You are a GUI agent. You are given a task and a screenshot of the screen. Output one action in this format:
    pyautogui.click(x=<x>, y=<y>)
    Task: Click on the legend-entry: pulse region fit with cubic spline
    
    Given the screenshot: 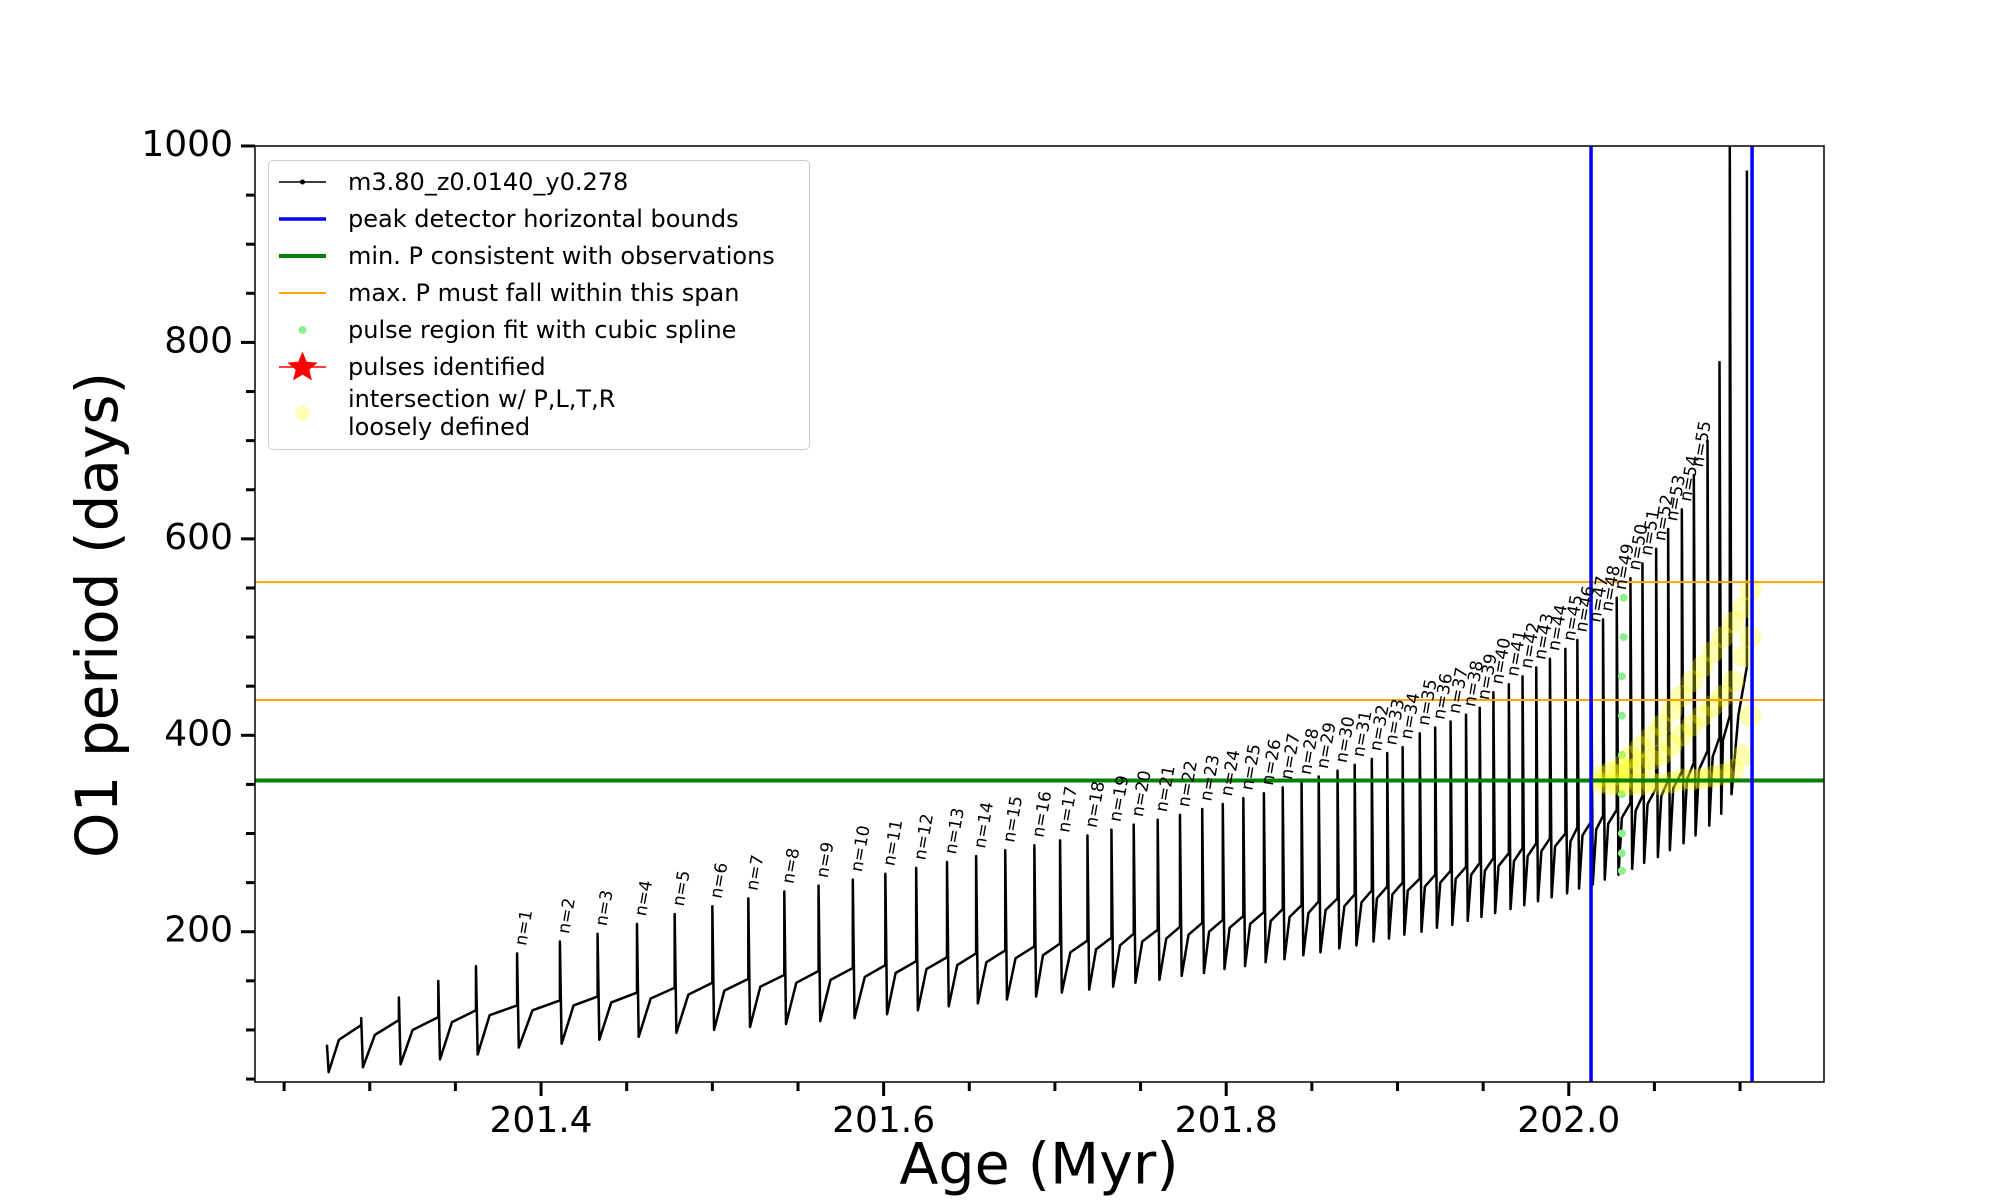 What is the action you would take?
    pyautogui.click(x=539, y=329)
    